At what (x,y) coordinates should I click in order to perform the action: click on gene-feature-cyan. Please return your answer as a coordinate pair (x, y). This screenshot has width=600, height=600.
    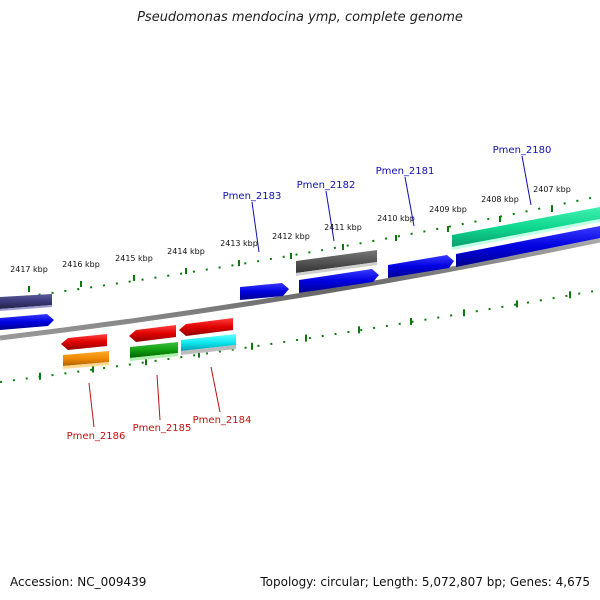
    Looking at the image, I should click on (208, 344).